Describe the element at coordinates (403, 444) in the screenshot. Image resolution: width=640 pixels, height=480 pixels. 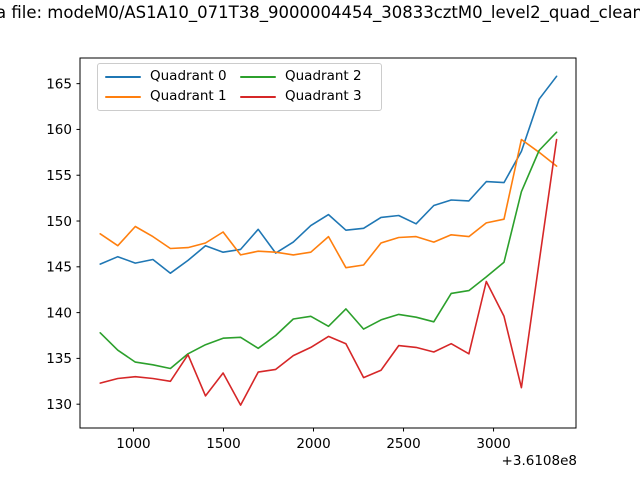
I see `x-tick-label: 2500` at that location.